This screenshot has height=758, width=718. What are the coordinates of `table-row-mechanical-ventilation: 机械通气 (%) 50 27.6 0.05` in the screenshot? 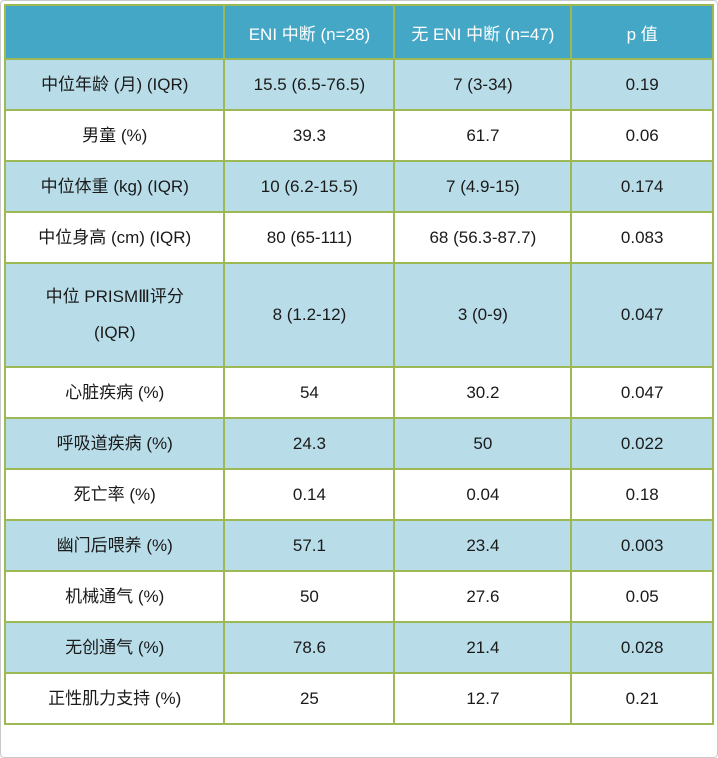 It's located at (358, 596).